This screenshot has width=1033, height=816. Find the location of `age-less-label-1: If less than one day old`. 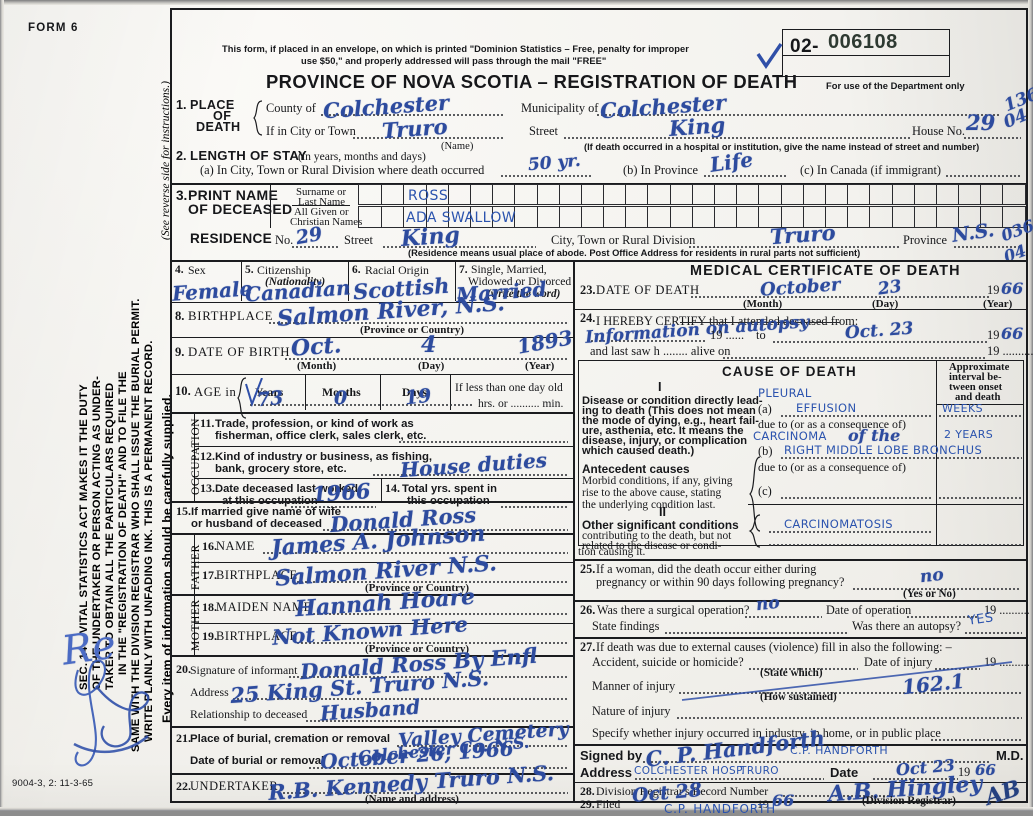

age-less-label-1: If less than one day old is located at coordinates (509, 387).